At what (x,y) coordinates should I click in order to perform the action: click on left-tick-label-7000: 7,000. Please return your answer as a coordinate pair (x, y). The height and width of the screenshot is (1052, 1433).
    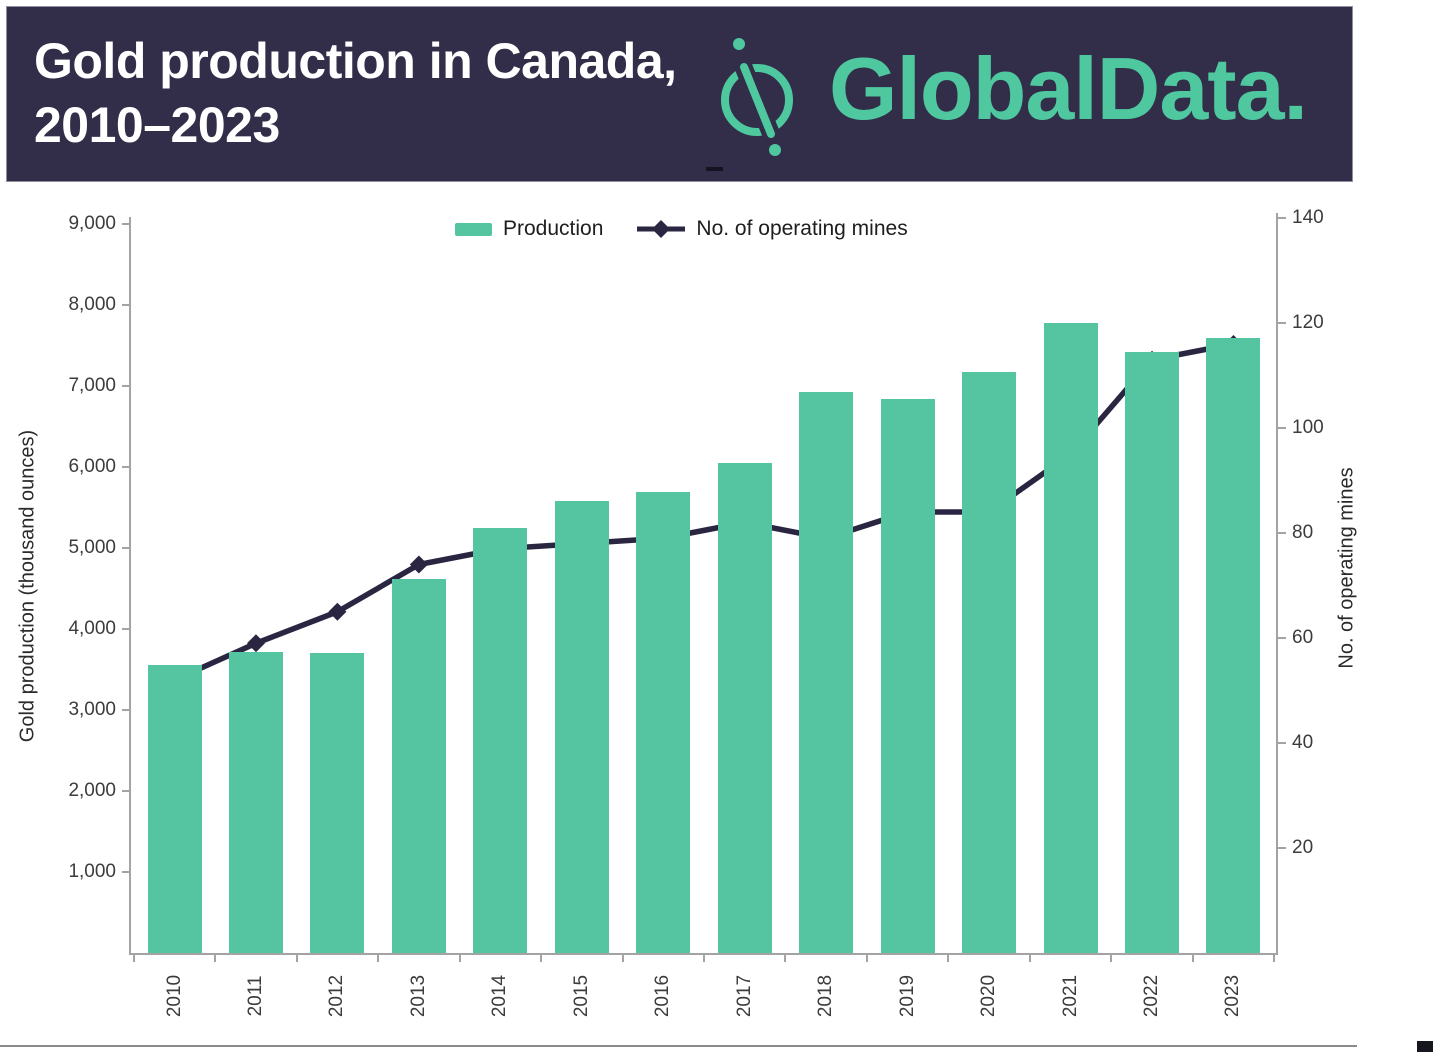
    Looking at the image, I should click on (92, 385).